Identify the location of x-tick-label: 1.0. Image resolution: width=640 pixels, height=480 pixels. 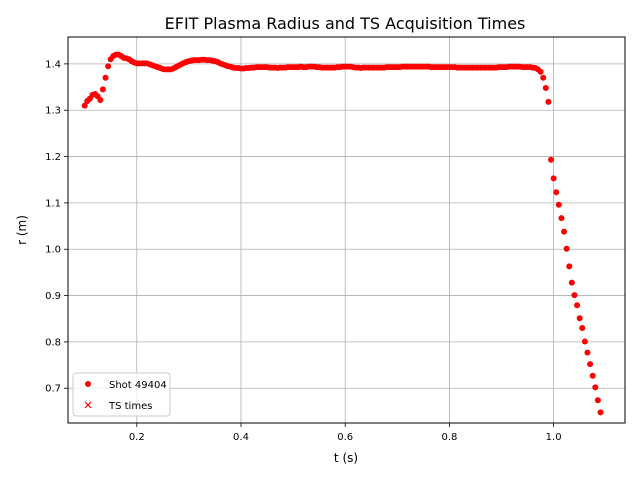
(554, 437).